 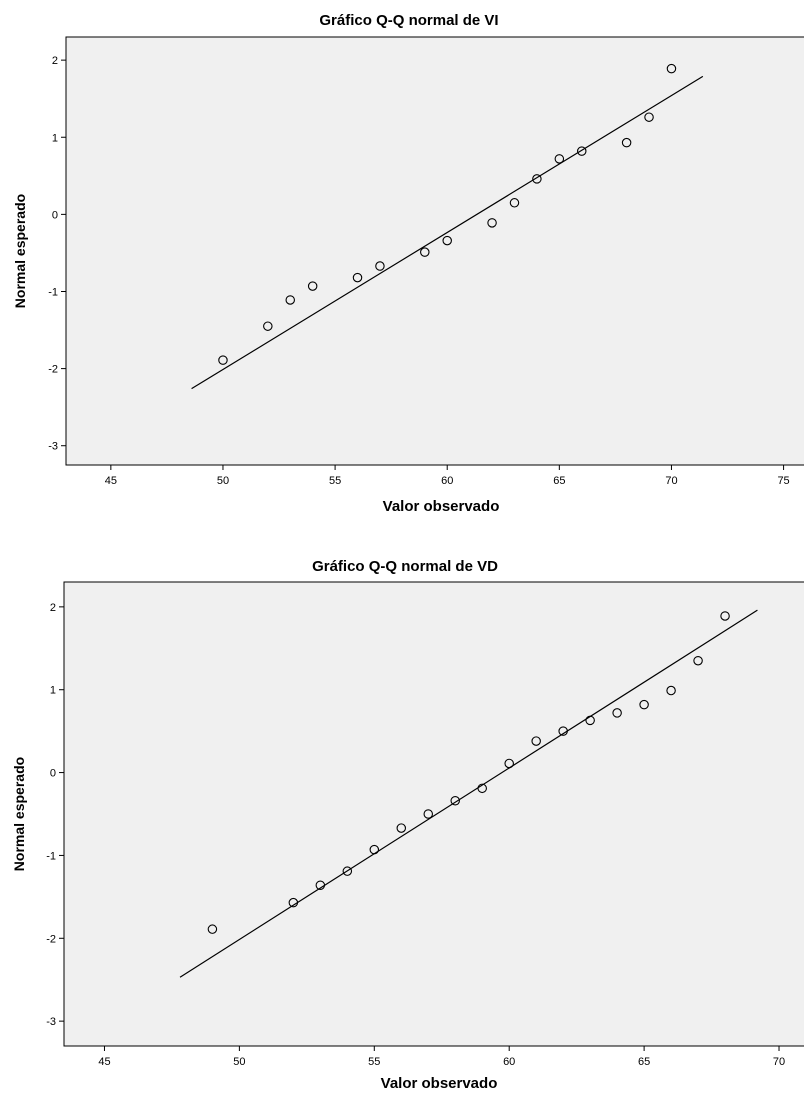 What do you see at coordinates (783, 481) in the screenshot?
I see `x-tick-label: 75` at bounding box center [783, 481].